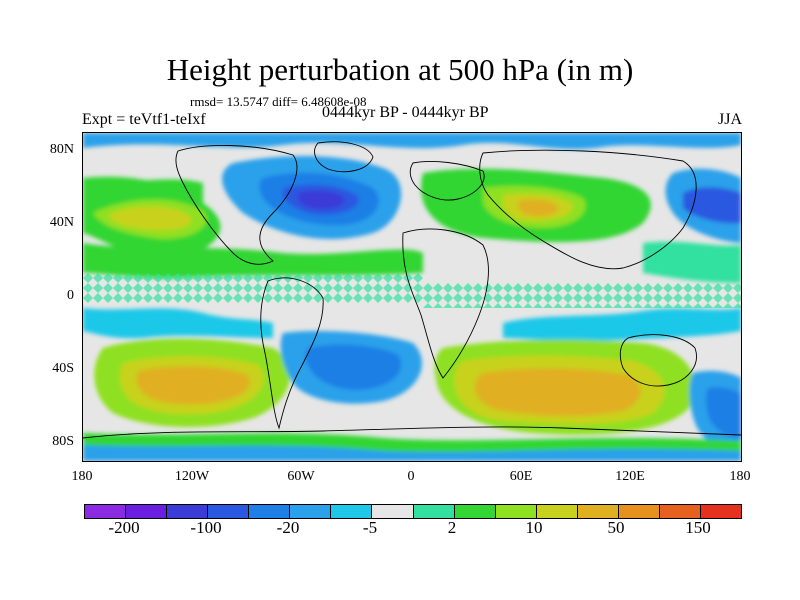  What do you see at coordinates (206, 527) in the screenshot?
I see `colorbar-label: -100` at bounding box center [206, 527].